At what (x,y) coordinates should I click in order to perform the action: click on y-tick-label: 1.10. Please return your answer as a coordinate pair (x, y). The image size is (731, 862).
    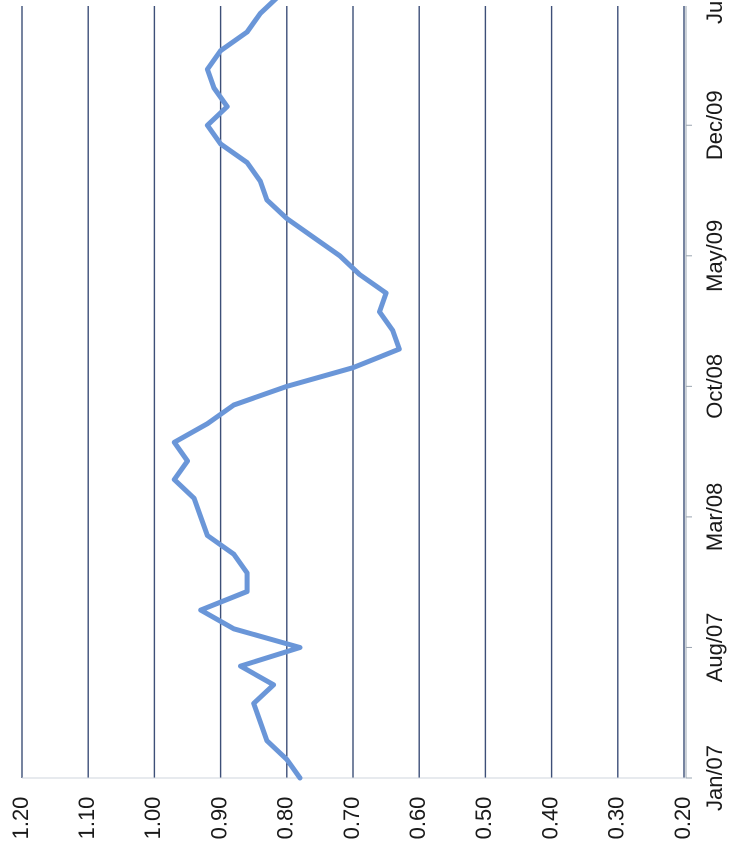
    Looking at the image, I should click on (86, 818).